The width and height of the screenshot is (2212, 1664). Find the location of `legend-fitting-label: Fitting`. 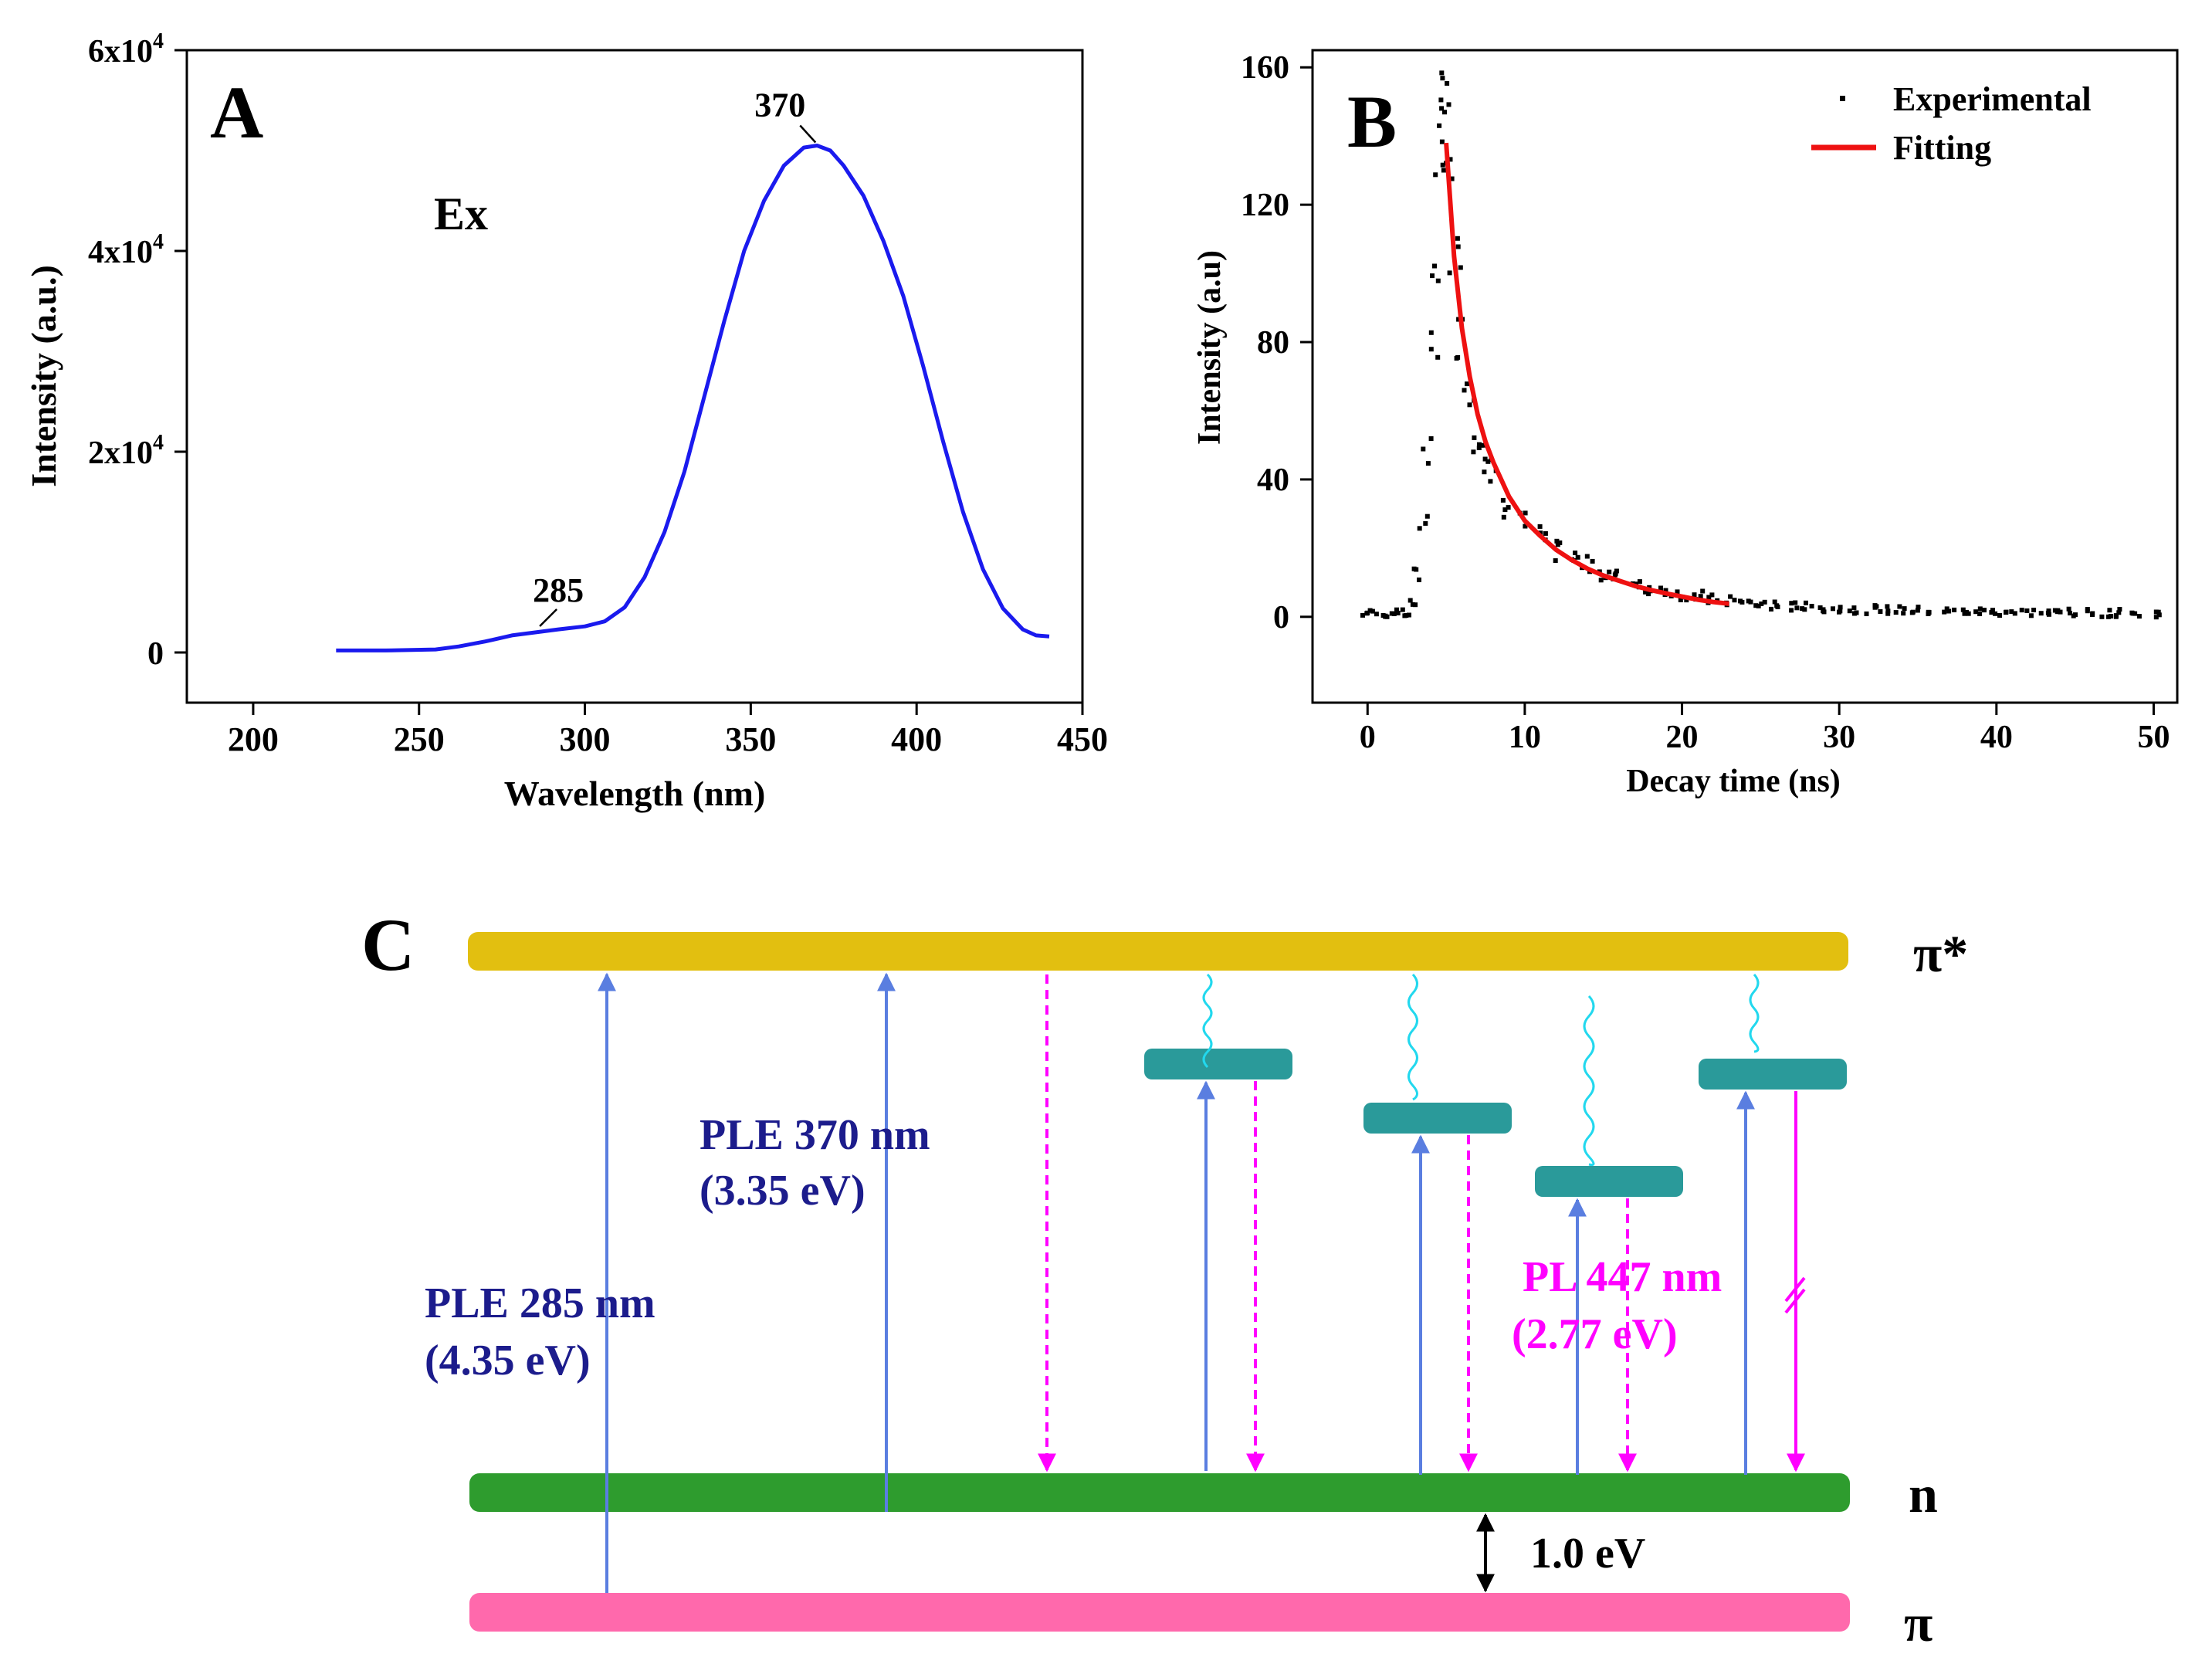

legend-fitting-label: Fitting is located at coordinates (1942, 148).